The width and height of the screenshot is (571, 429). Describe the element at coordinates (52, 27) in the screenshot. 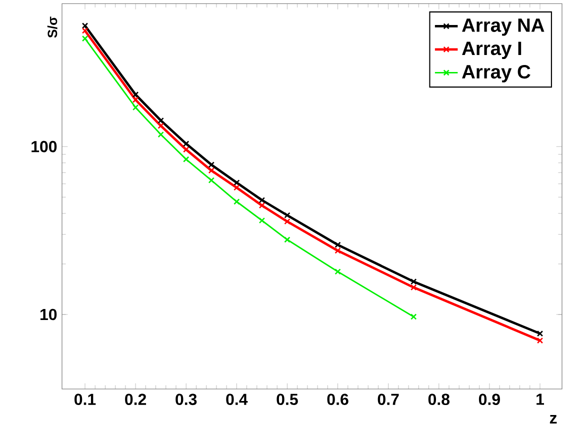

I see `y-axis-title: S/σ` at that location.